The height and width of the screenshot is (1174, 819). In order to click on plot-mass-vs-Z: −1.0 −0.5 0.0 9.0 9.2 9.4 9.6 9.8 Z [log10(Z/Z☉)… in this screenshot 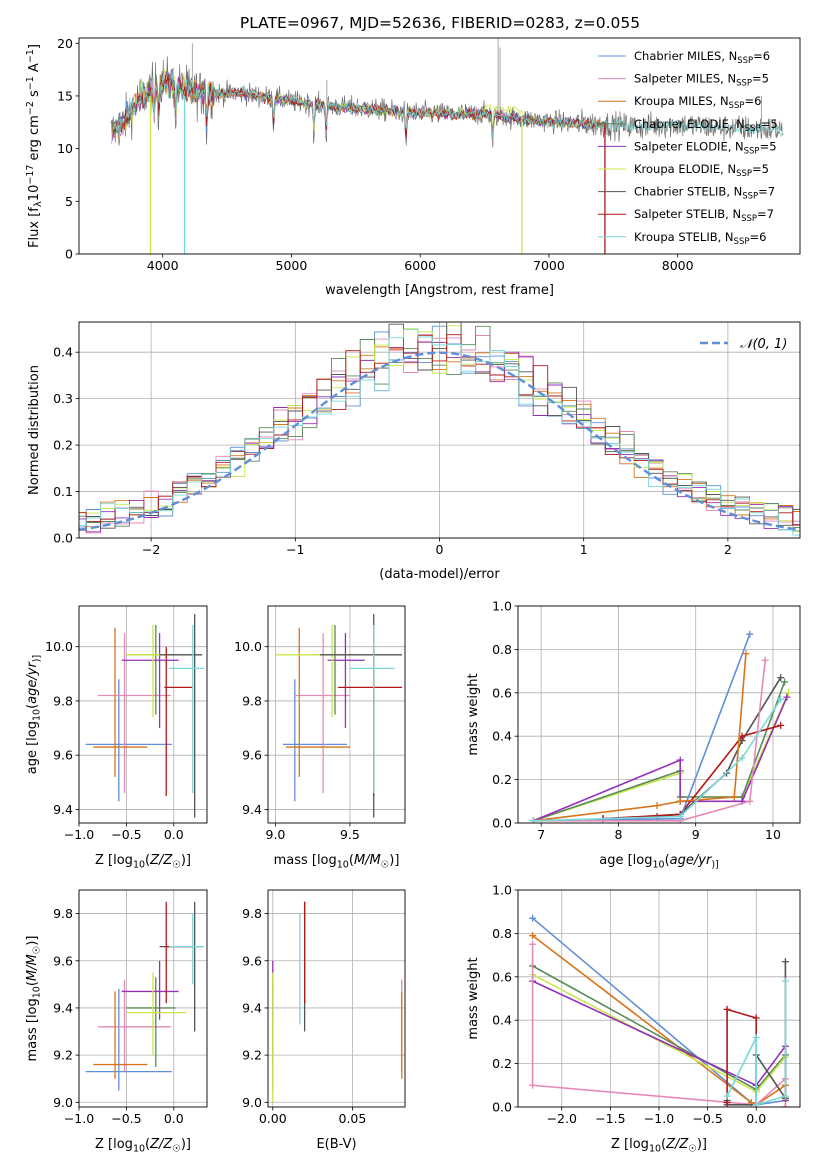, I will do `click(116, 1022)`.